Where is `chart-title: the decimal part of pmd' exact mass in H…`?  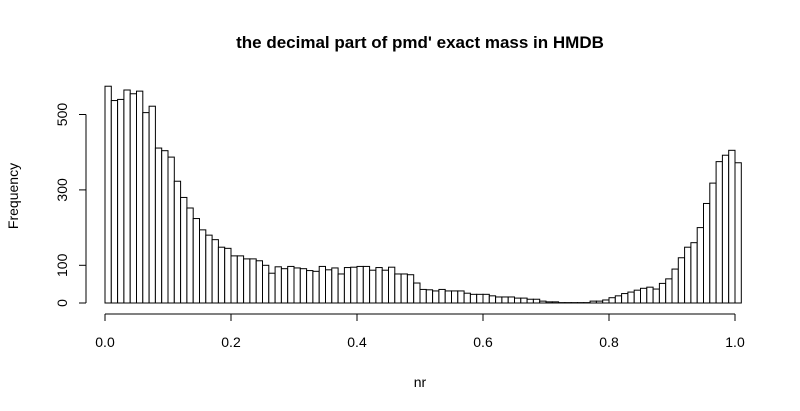 chart-title: the decimal part of pmd' exact mass in H… is located at coordinates (420, 42).